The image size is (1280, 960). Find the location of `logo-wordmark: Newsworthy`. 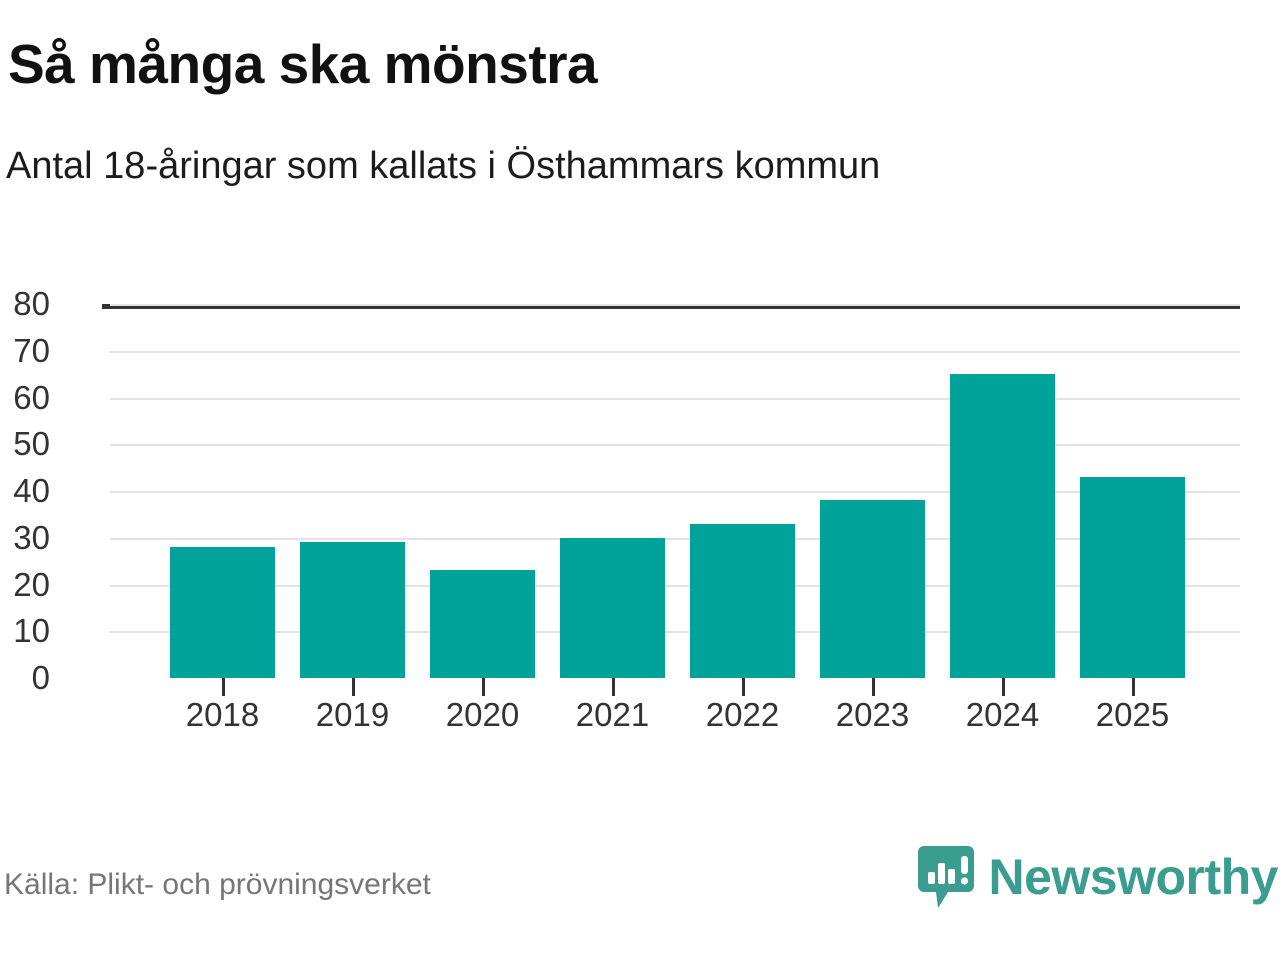

logo-wordmark: Newsworthy is located at coordinates (1133, 877).